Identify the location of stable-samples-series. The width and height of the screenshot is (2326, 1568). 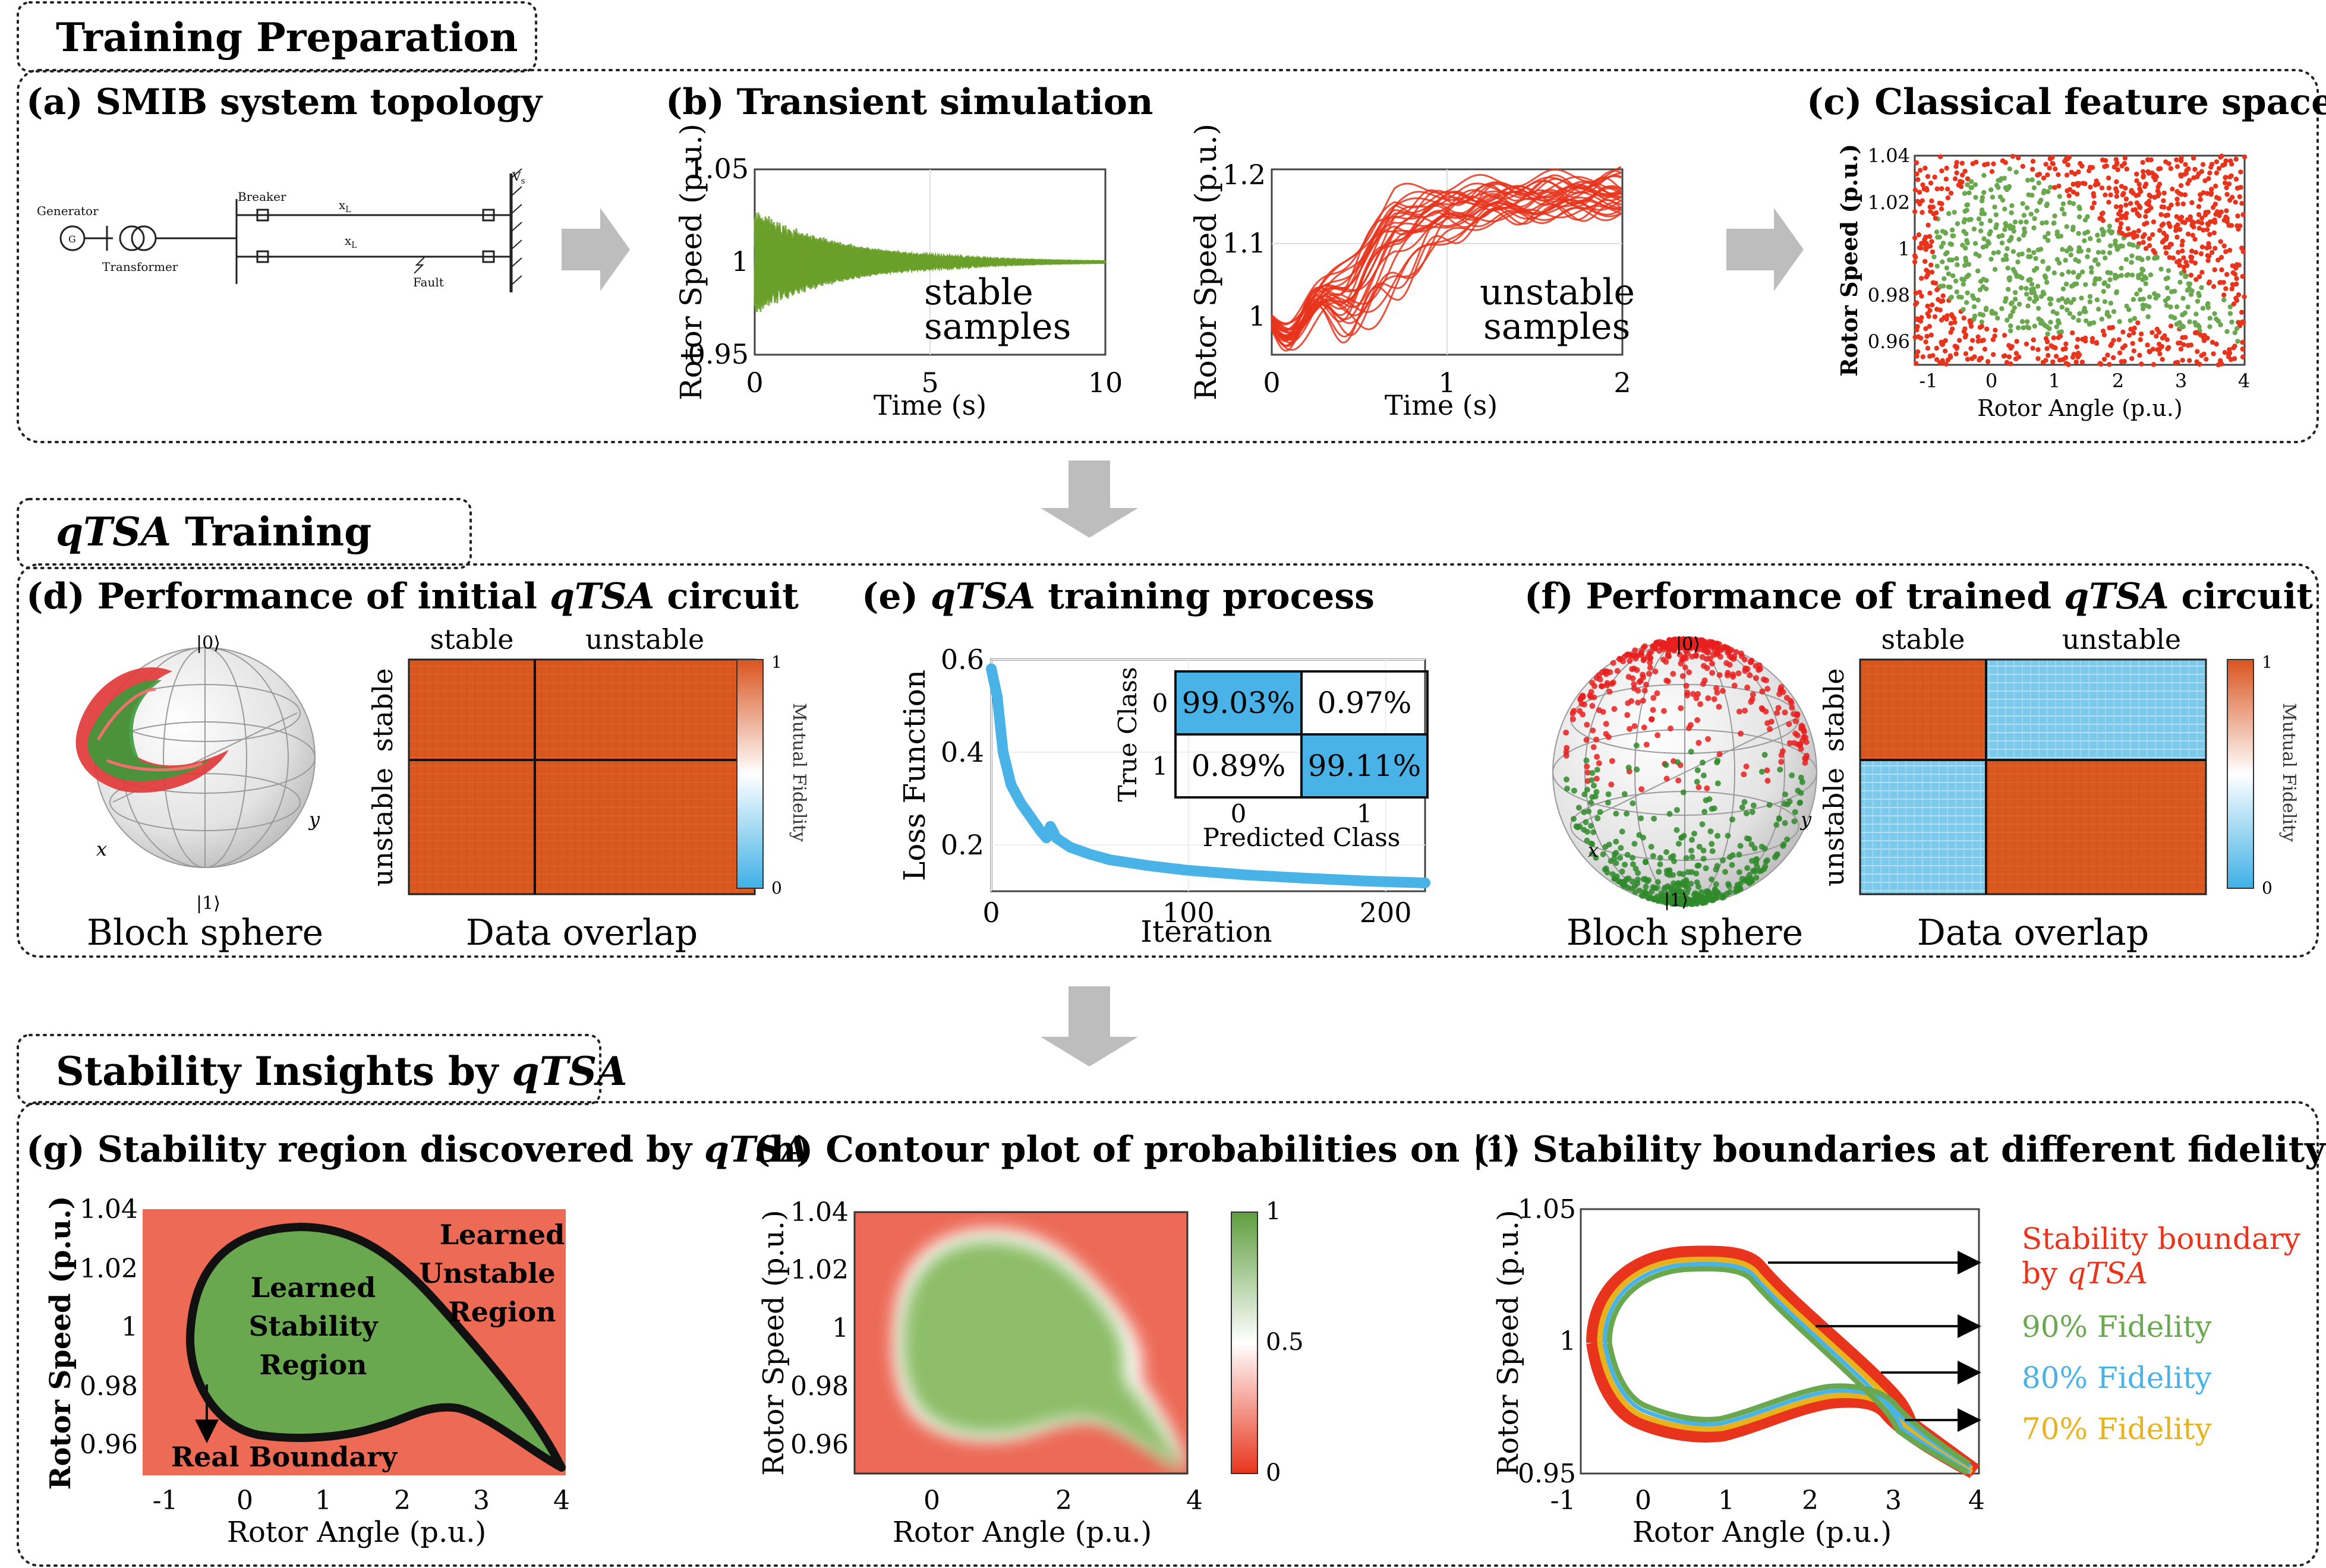
(931, 262).